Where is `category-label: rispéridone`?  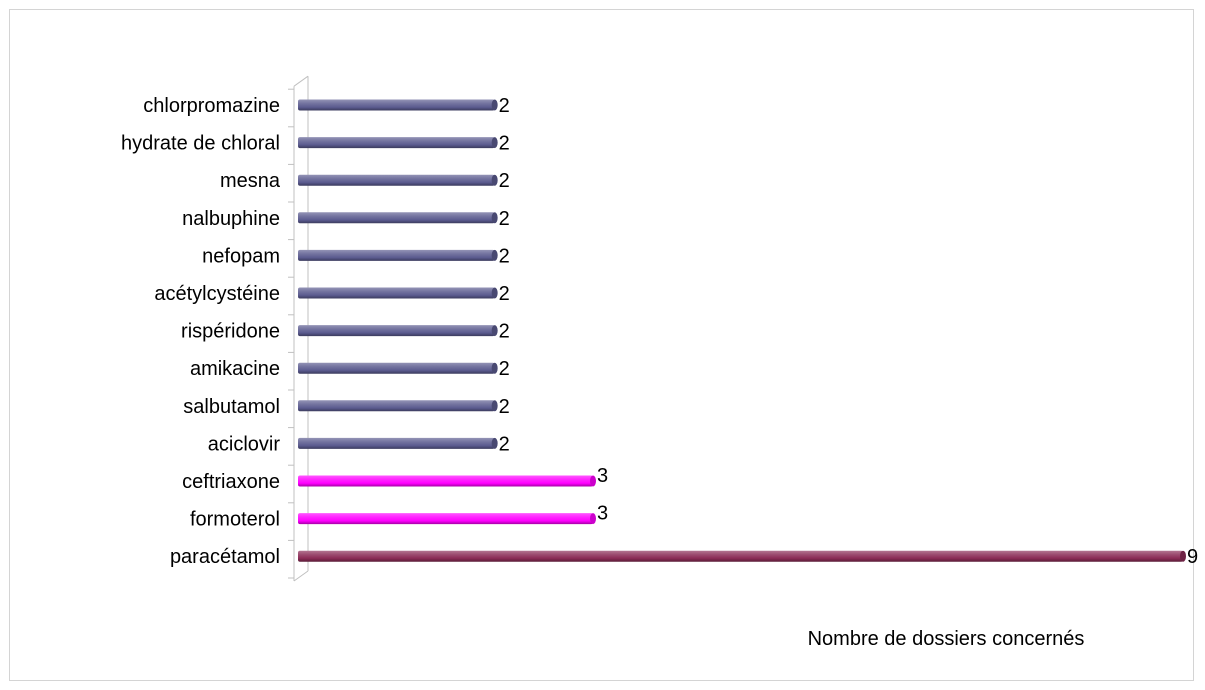 category-label: rispéridone is located at coordinates (230, 332).